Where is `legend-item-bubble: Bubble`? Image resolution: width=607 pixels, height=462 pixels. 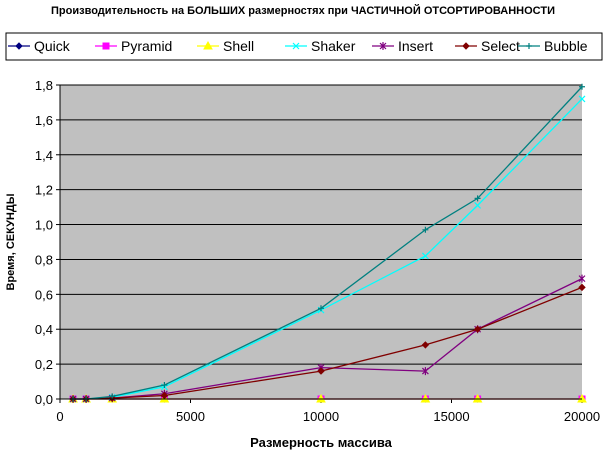
legend-item-bubble: Bubble is located at coordinates (553, 46).